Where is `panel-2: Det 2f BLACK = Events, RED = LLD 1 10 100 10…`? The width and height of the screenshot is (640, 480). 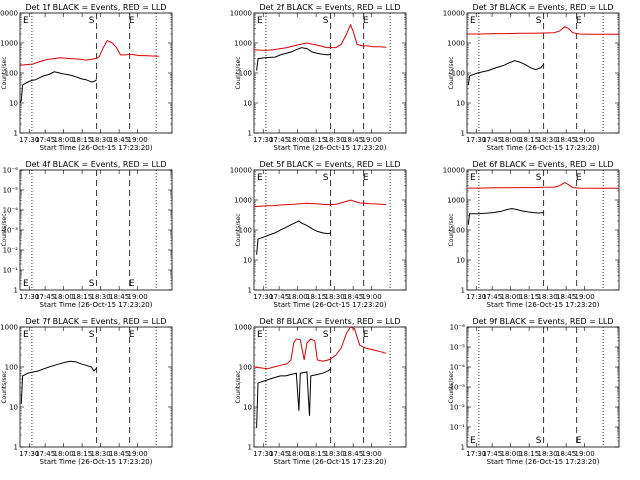
panel-2: Det 2f BLACK = Events, RED = LLD 1 10 100 10… is located at coordinates (318, 77).